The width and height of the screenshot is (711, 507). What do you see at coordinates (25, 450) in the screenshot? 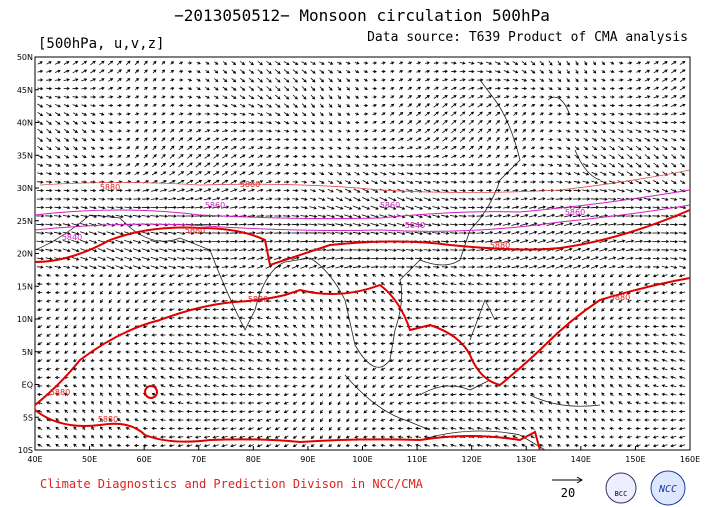
I see `lat-label: 10S` at bounding box center [25, 450].